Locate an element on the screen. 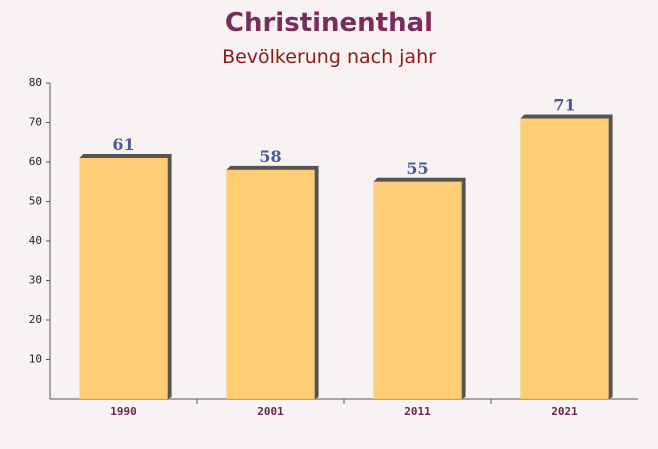  x-tick-label: 2001 is located at coordinates (270, 411).